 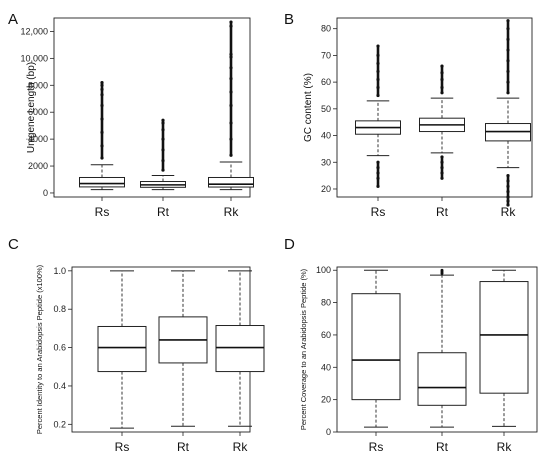 What do you see at coordinates (323, 270) in the screenshot?
I see `y-tick-label: 100` at bounding box center [323, 270].